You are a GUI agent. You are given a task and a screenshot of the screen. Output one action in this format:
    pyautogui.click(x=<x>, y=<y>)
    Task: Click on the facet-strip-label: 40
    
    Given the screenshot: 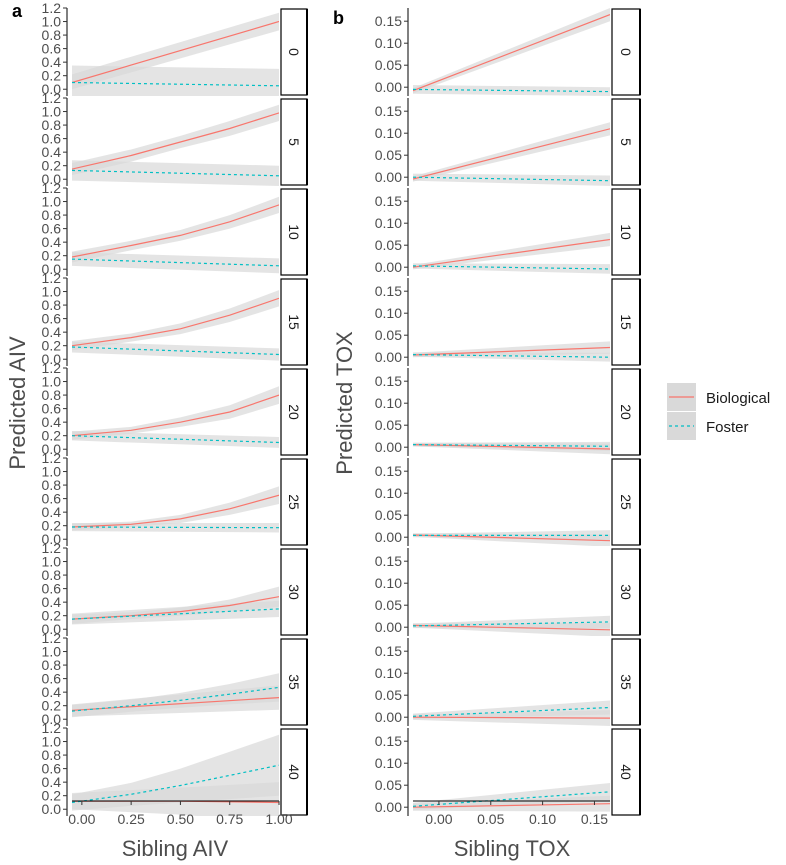 What is the action you would take?
    pyautogui.click(x=626, y=772)
    